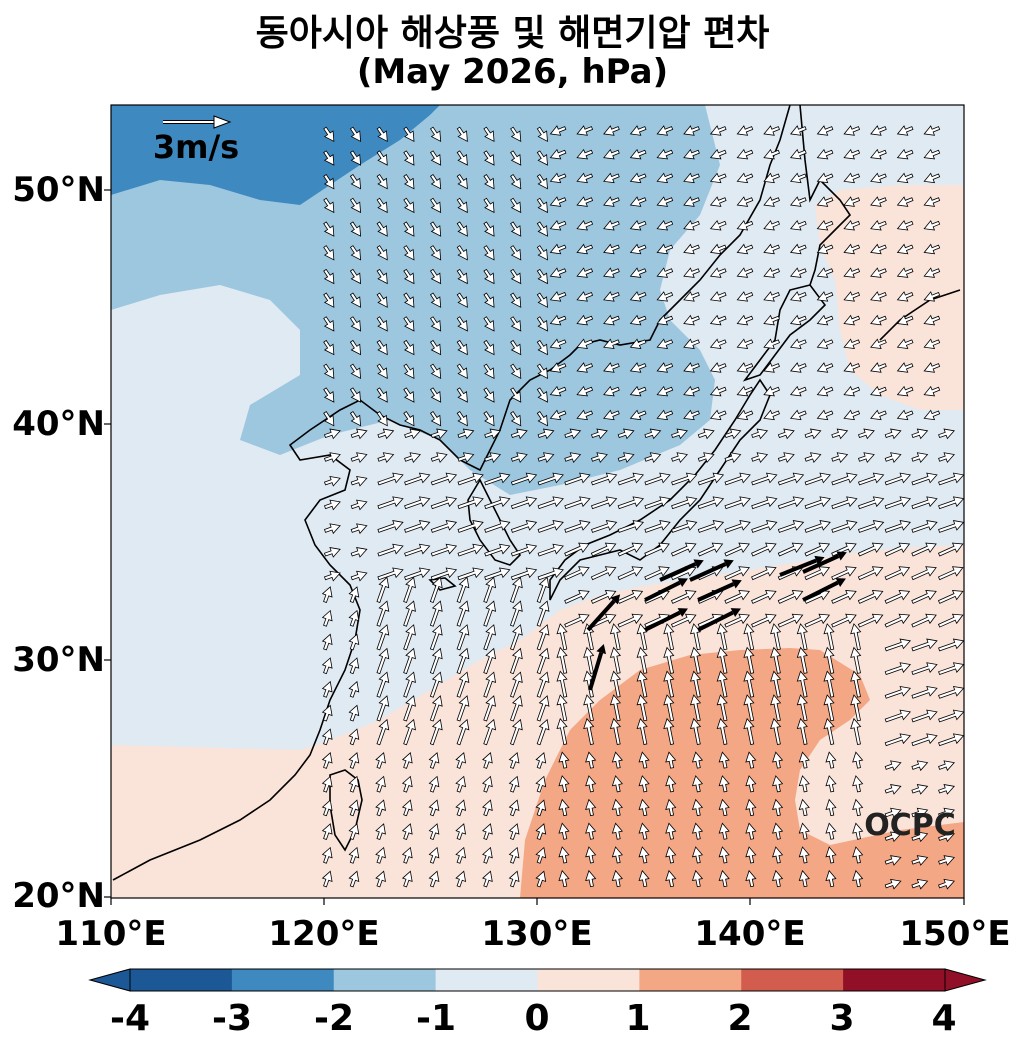  I want to click on colorbar-cell, so click(792, 980).